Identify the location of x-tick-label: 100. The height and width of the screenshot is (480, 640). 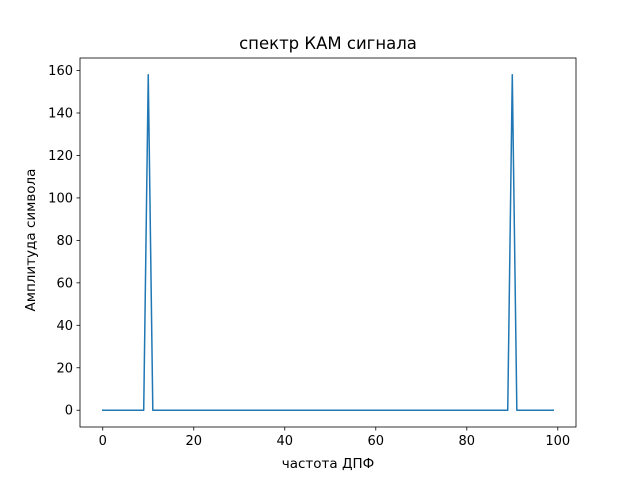
(557, 441).